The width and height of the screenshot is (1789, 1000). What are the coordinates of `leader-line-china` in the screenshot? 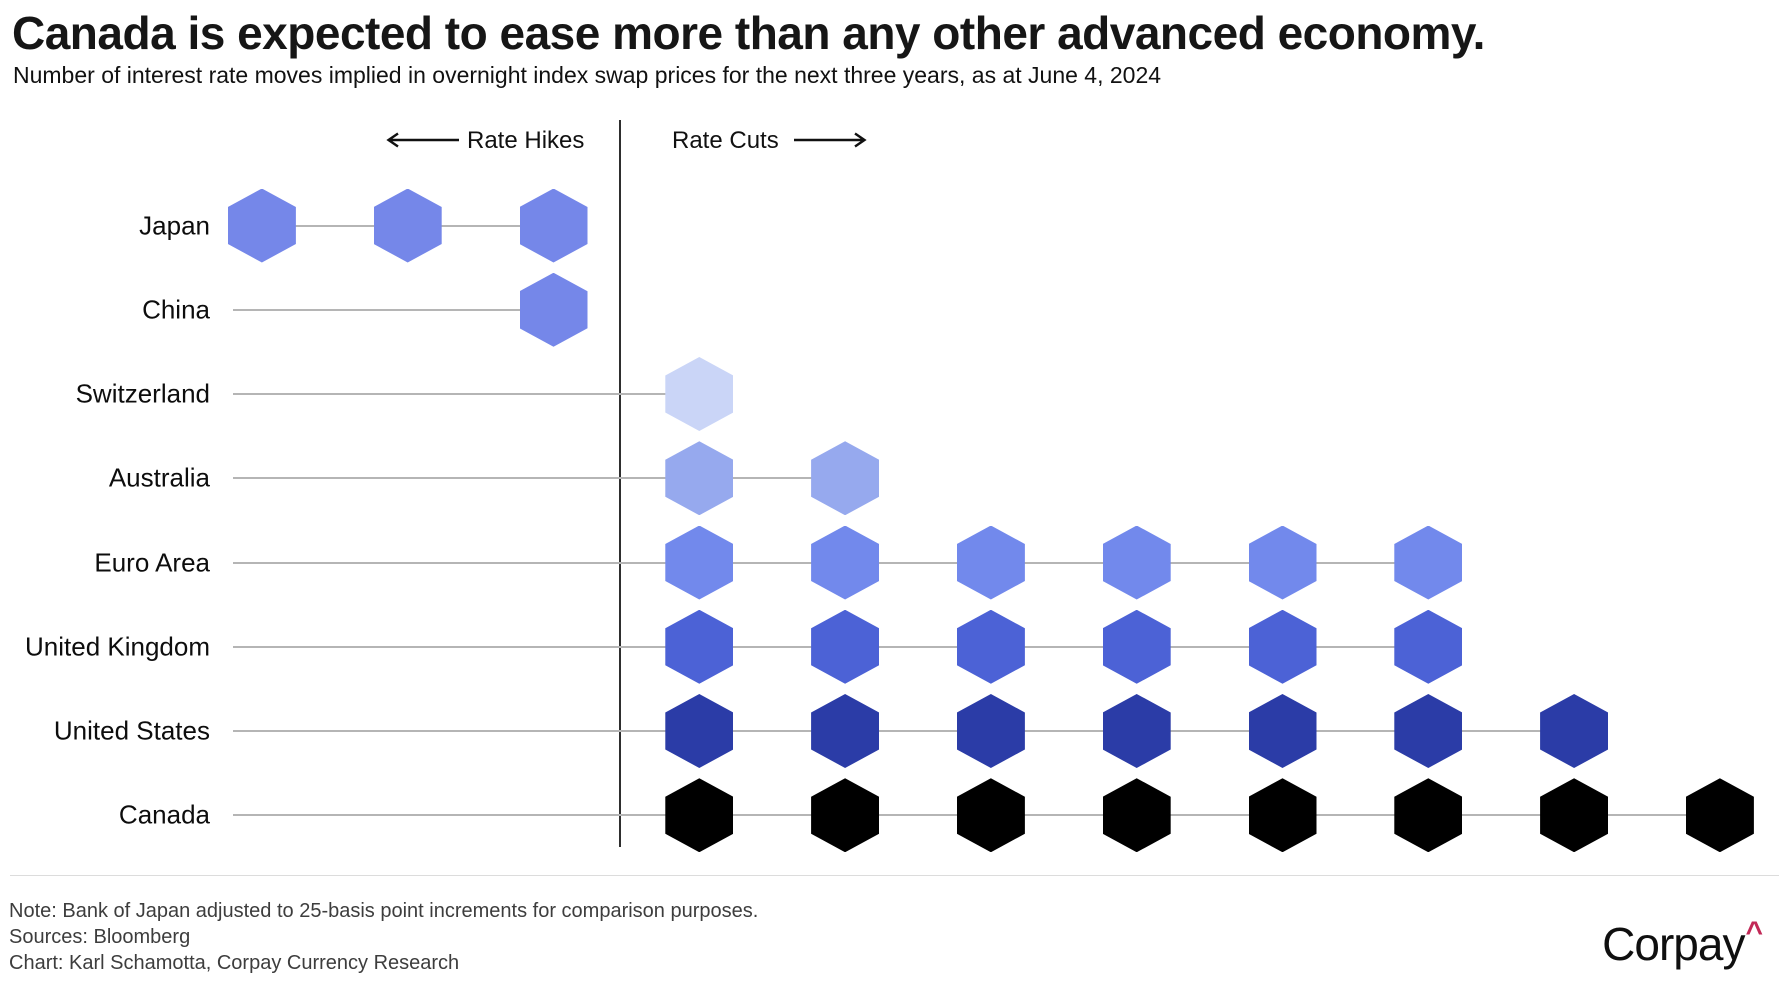 It's located at (393, 309).